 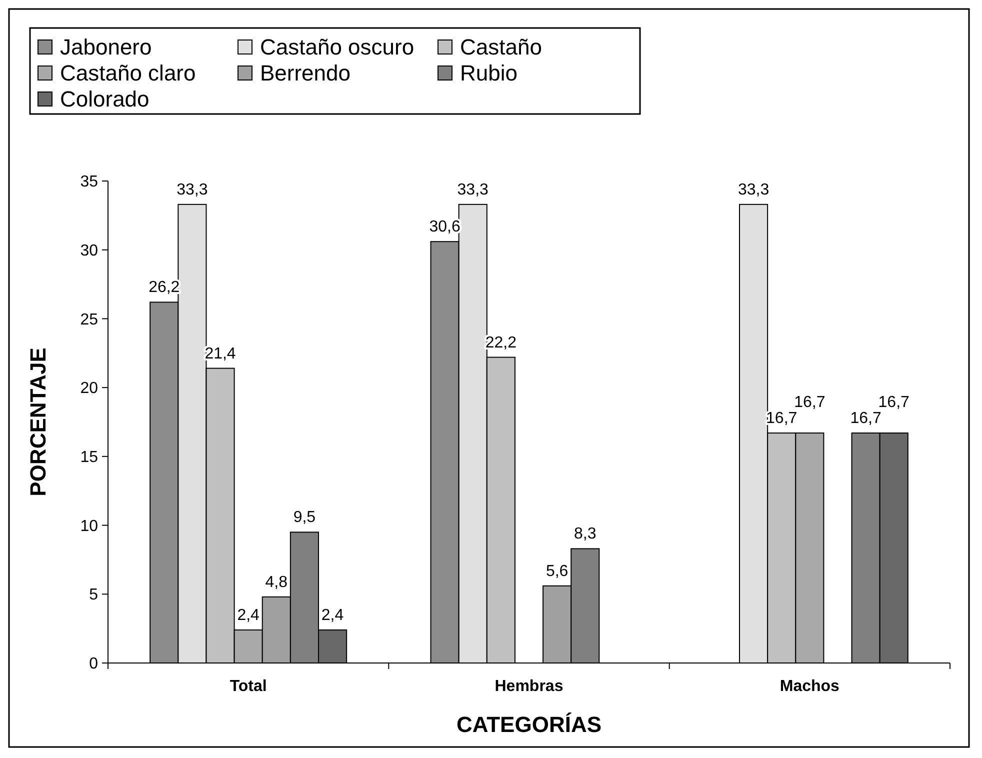 I want to click on x-tick-label: Total, so click(x=248, y=686).